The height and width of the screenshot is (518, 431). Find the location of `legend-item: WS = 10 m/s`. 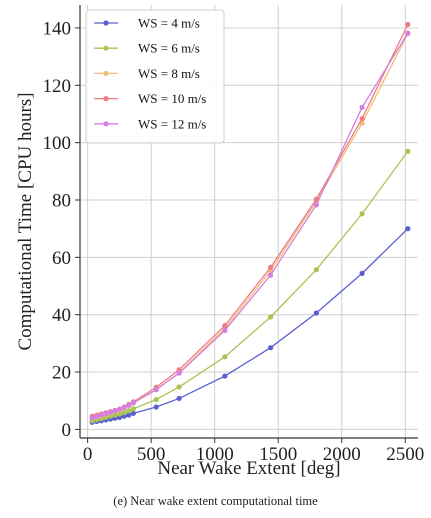

legend-item: WS = 10 m/s is located at coordinates (150, 98).